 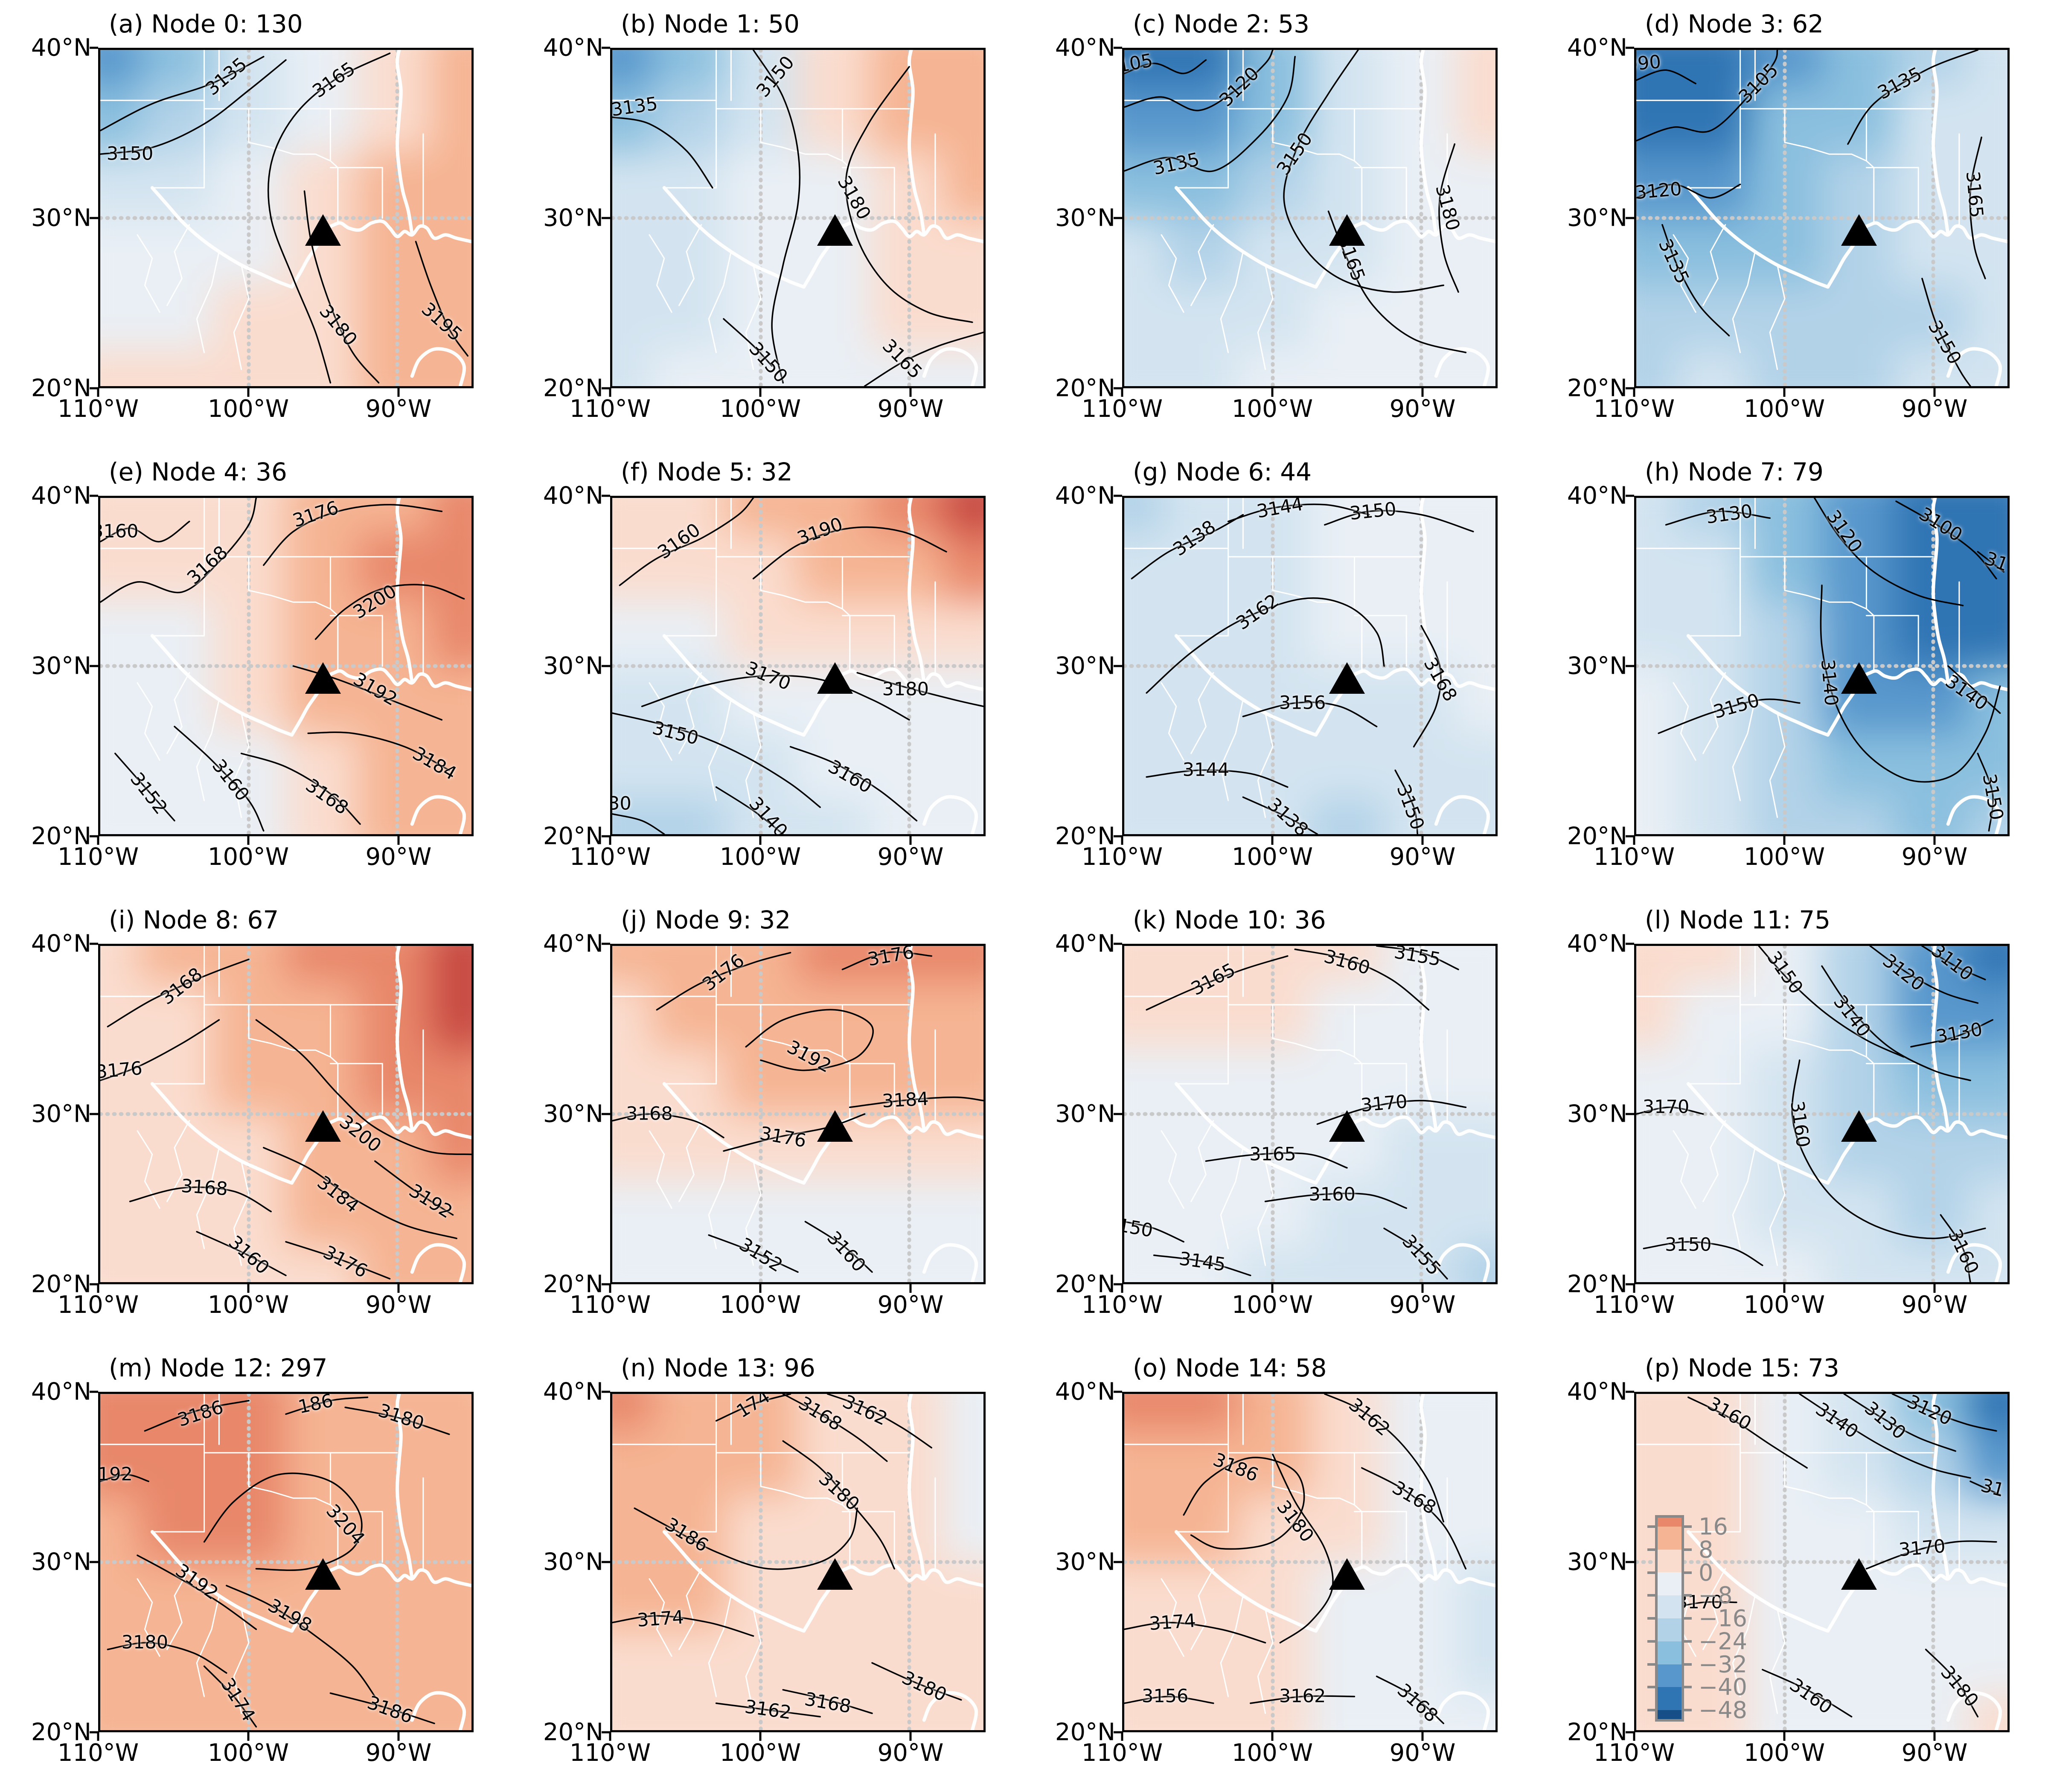 What do you see at coordinates (1302, 703) in the screenshot?
I see `contour-label: 3156` at bounding box center [1302, 703].